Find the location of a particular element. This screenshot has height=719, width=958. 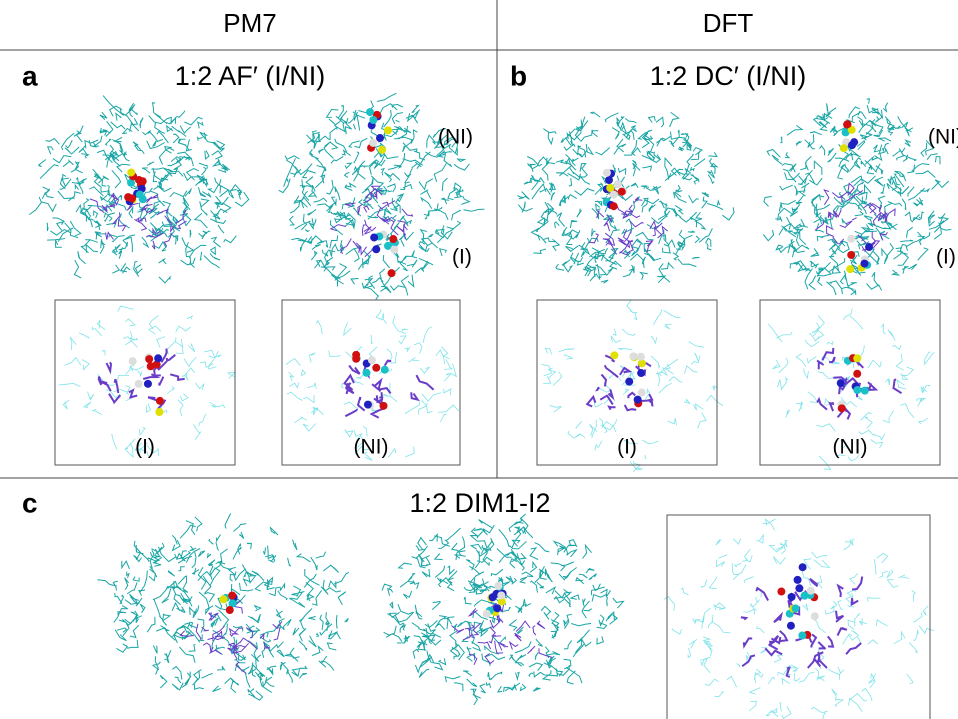

panel-title: 1:2 AF′ (I/NI) is located at coordinates (250, 76).